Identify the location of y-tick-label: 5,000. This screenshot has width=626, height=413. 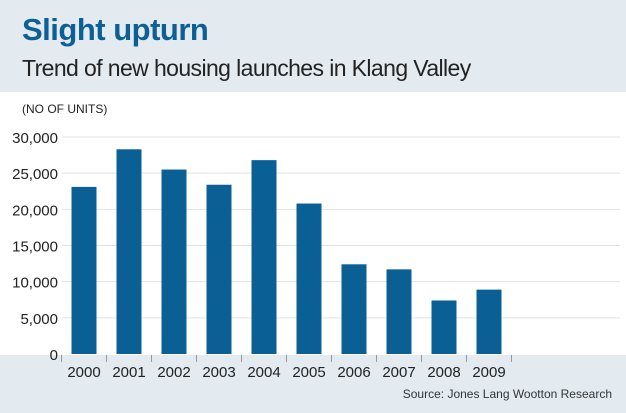
(39, 319).